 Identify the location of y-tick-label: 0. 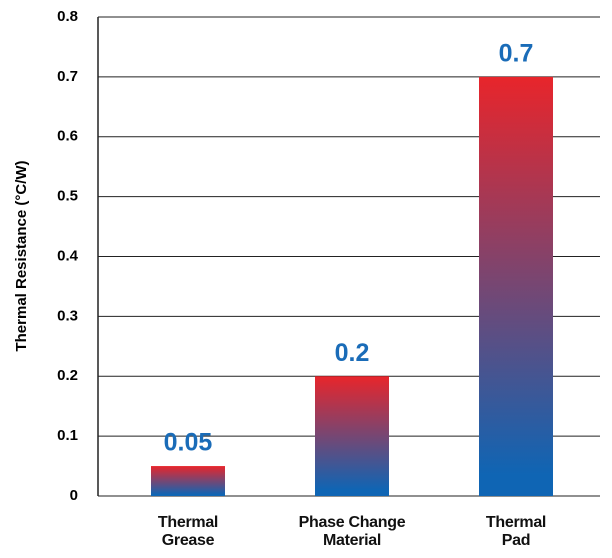
(74, 495).